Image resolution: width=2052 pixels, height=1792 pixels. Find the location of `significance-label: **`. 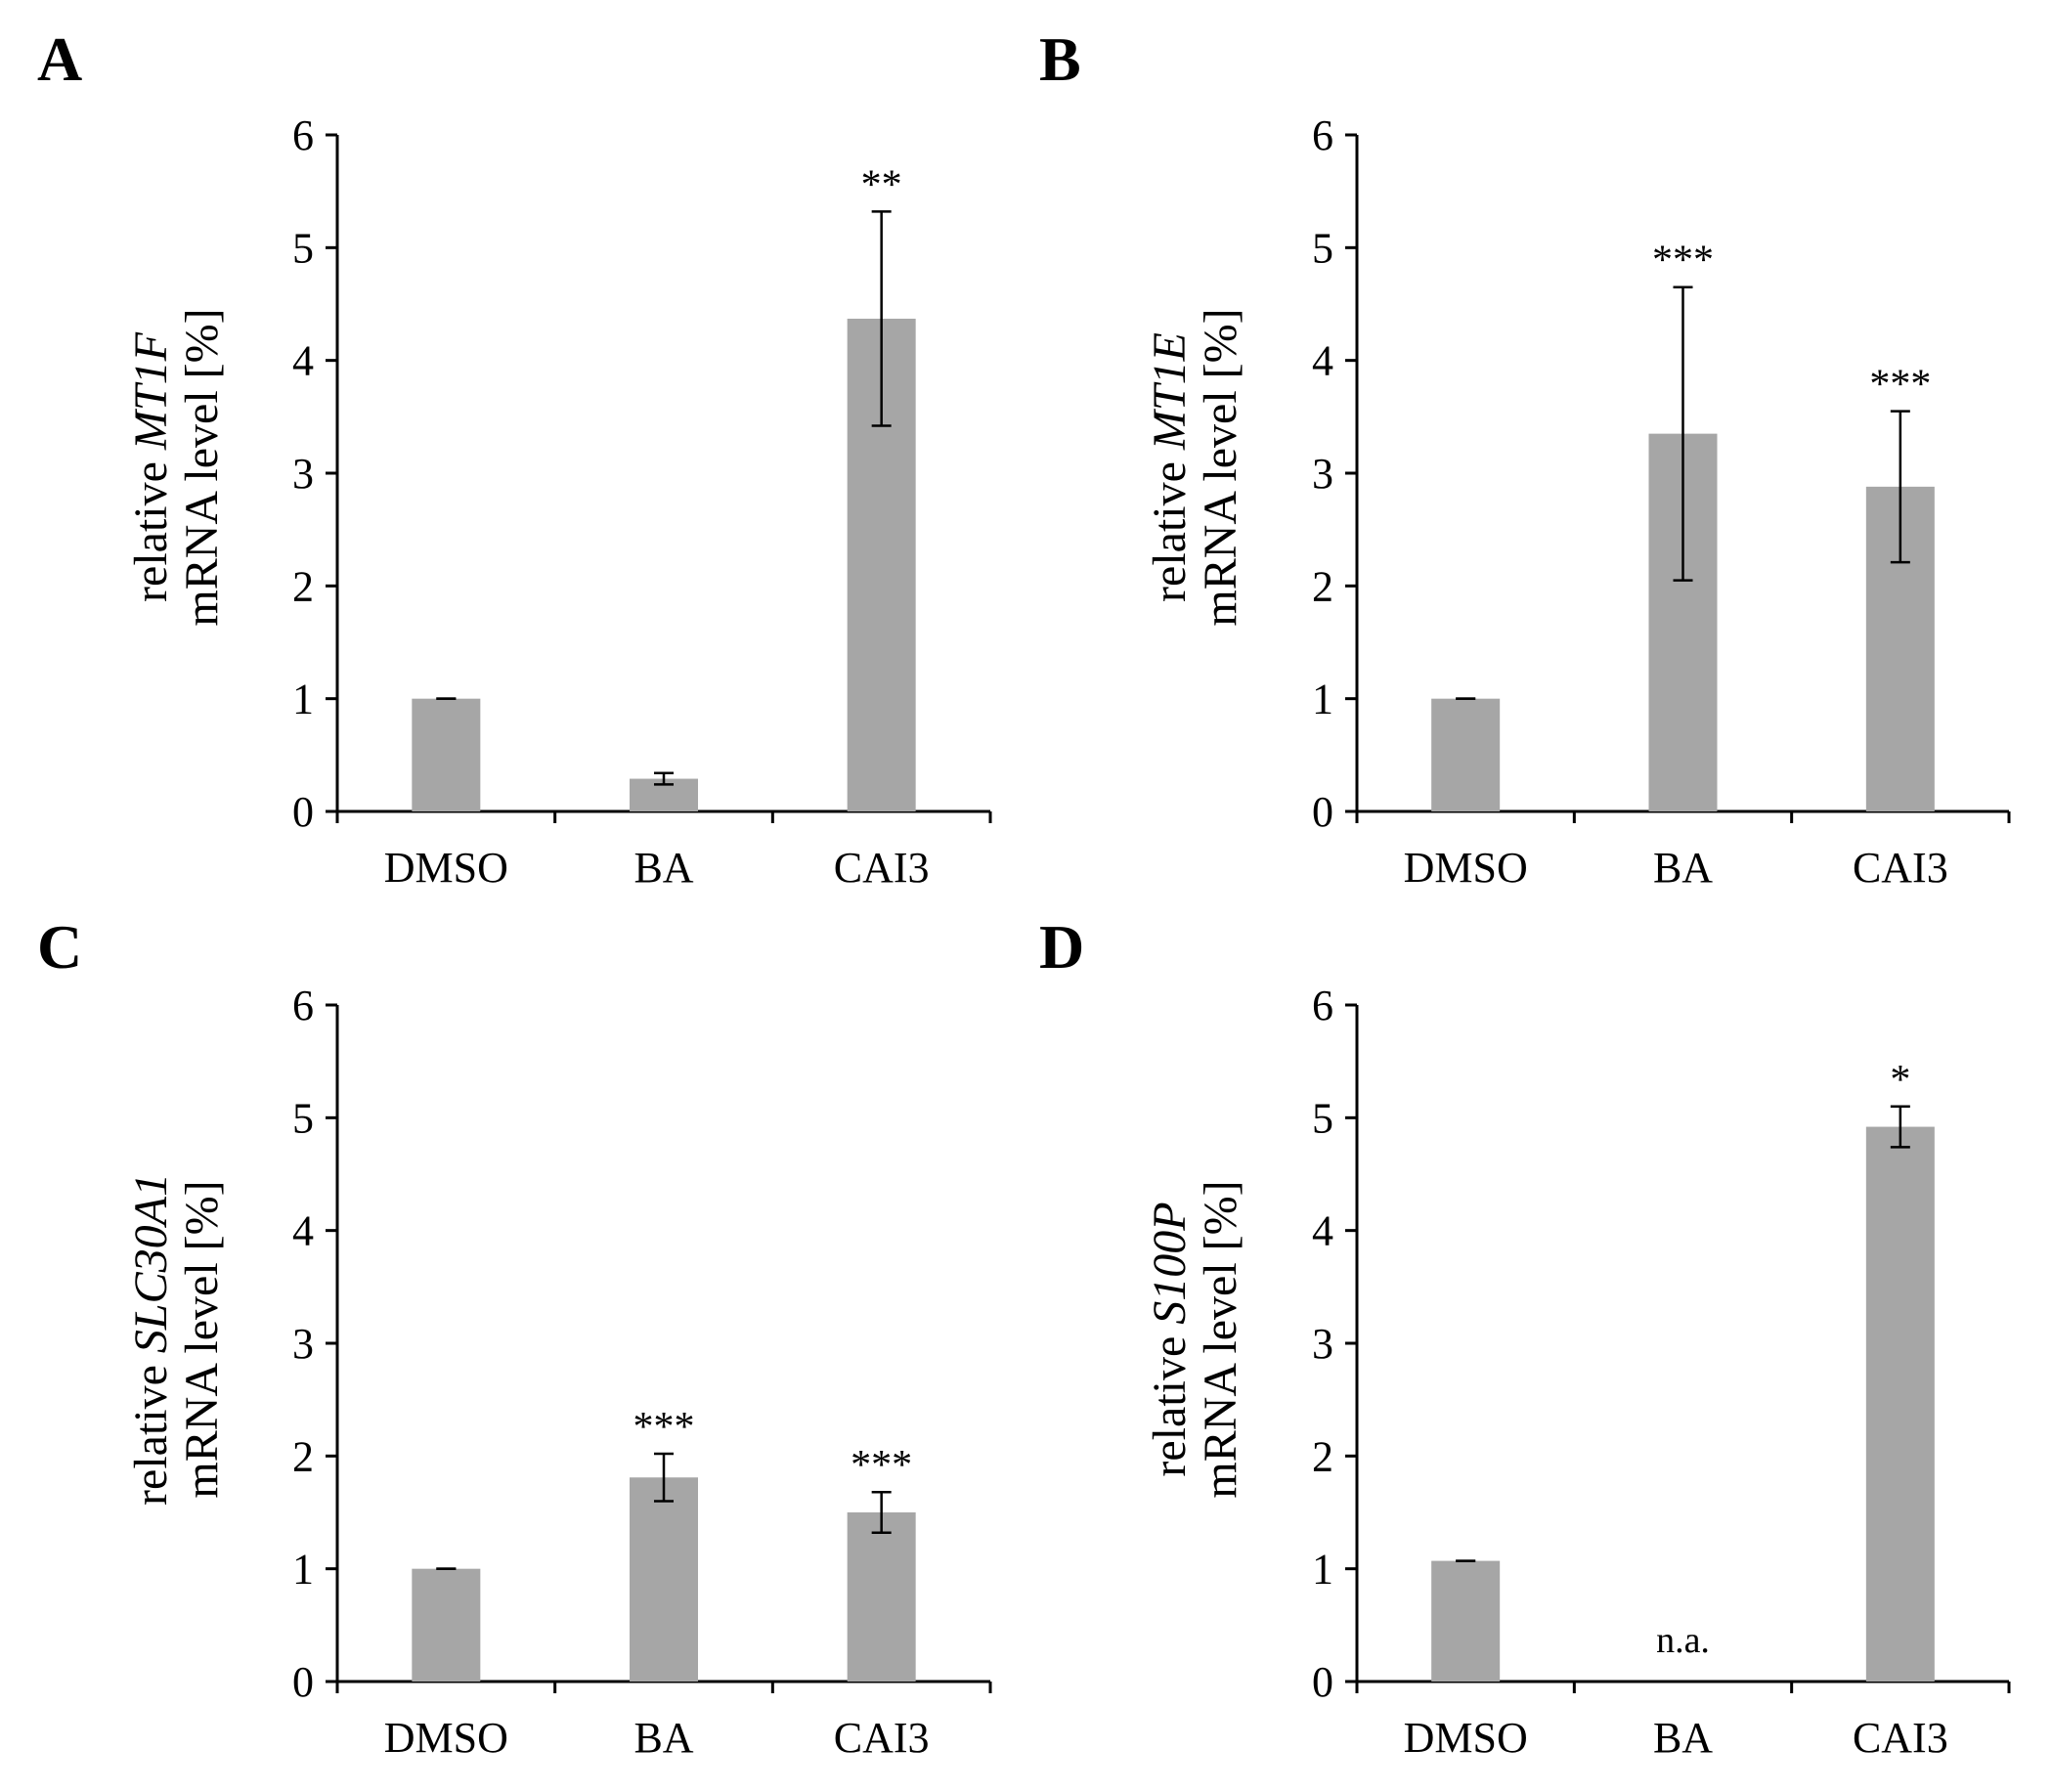

significance-label: ** is located at coordinates (881, 184).